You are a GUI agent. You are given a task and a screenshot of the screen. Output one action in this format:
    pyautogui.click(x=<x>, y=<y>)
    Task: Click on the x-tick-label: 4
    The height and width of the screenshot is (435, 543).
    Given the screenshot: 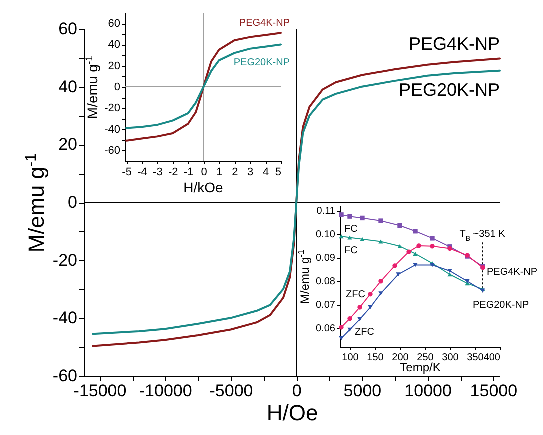 What is the action you would take?
    pyautogui.click(x=265, y=172)
    